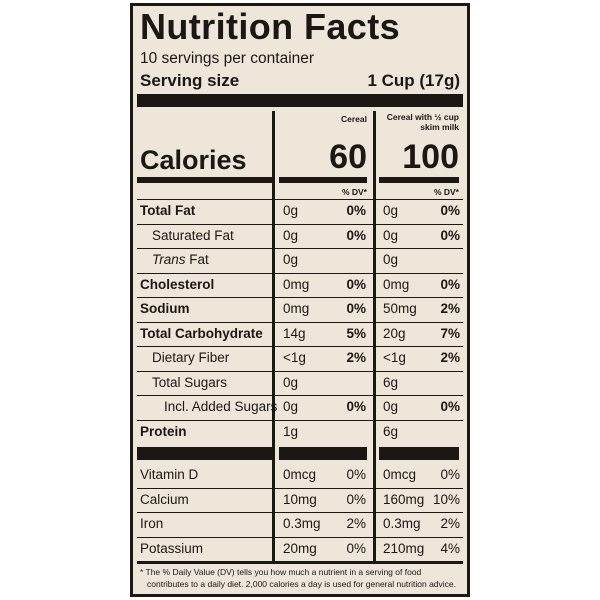  What do you see at coordinates (413, 80) in the screenshot?
I see `serving-size-value: 1 Cup (17g)` at bounding box center [413, 80].